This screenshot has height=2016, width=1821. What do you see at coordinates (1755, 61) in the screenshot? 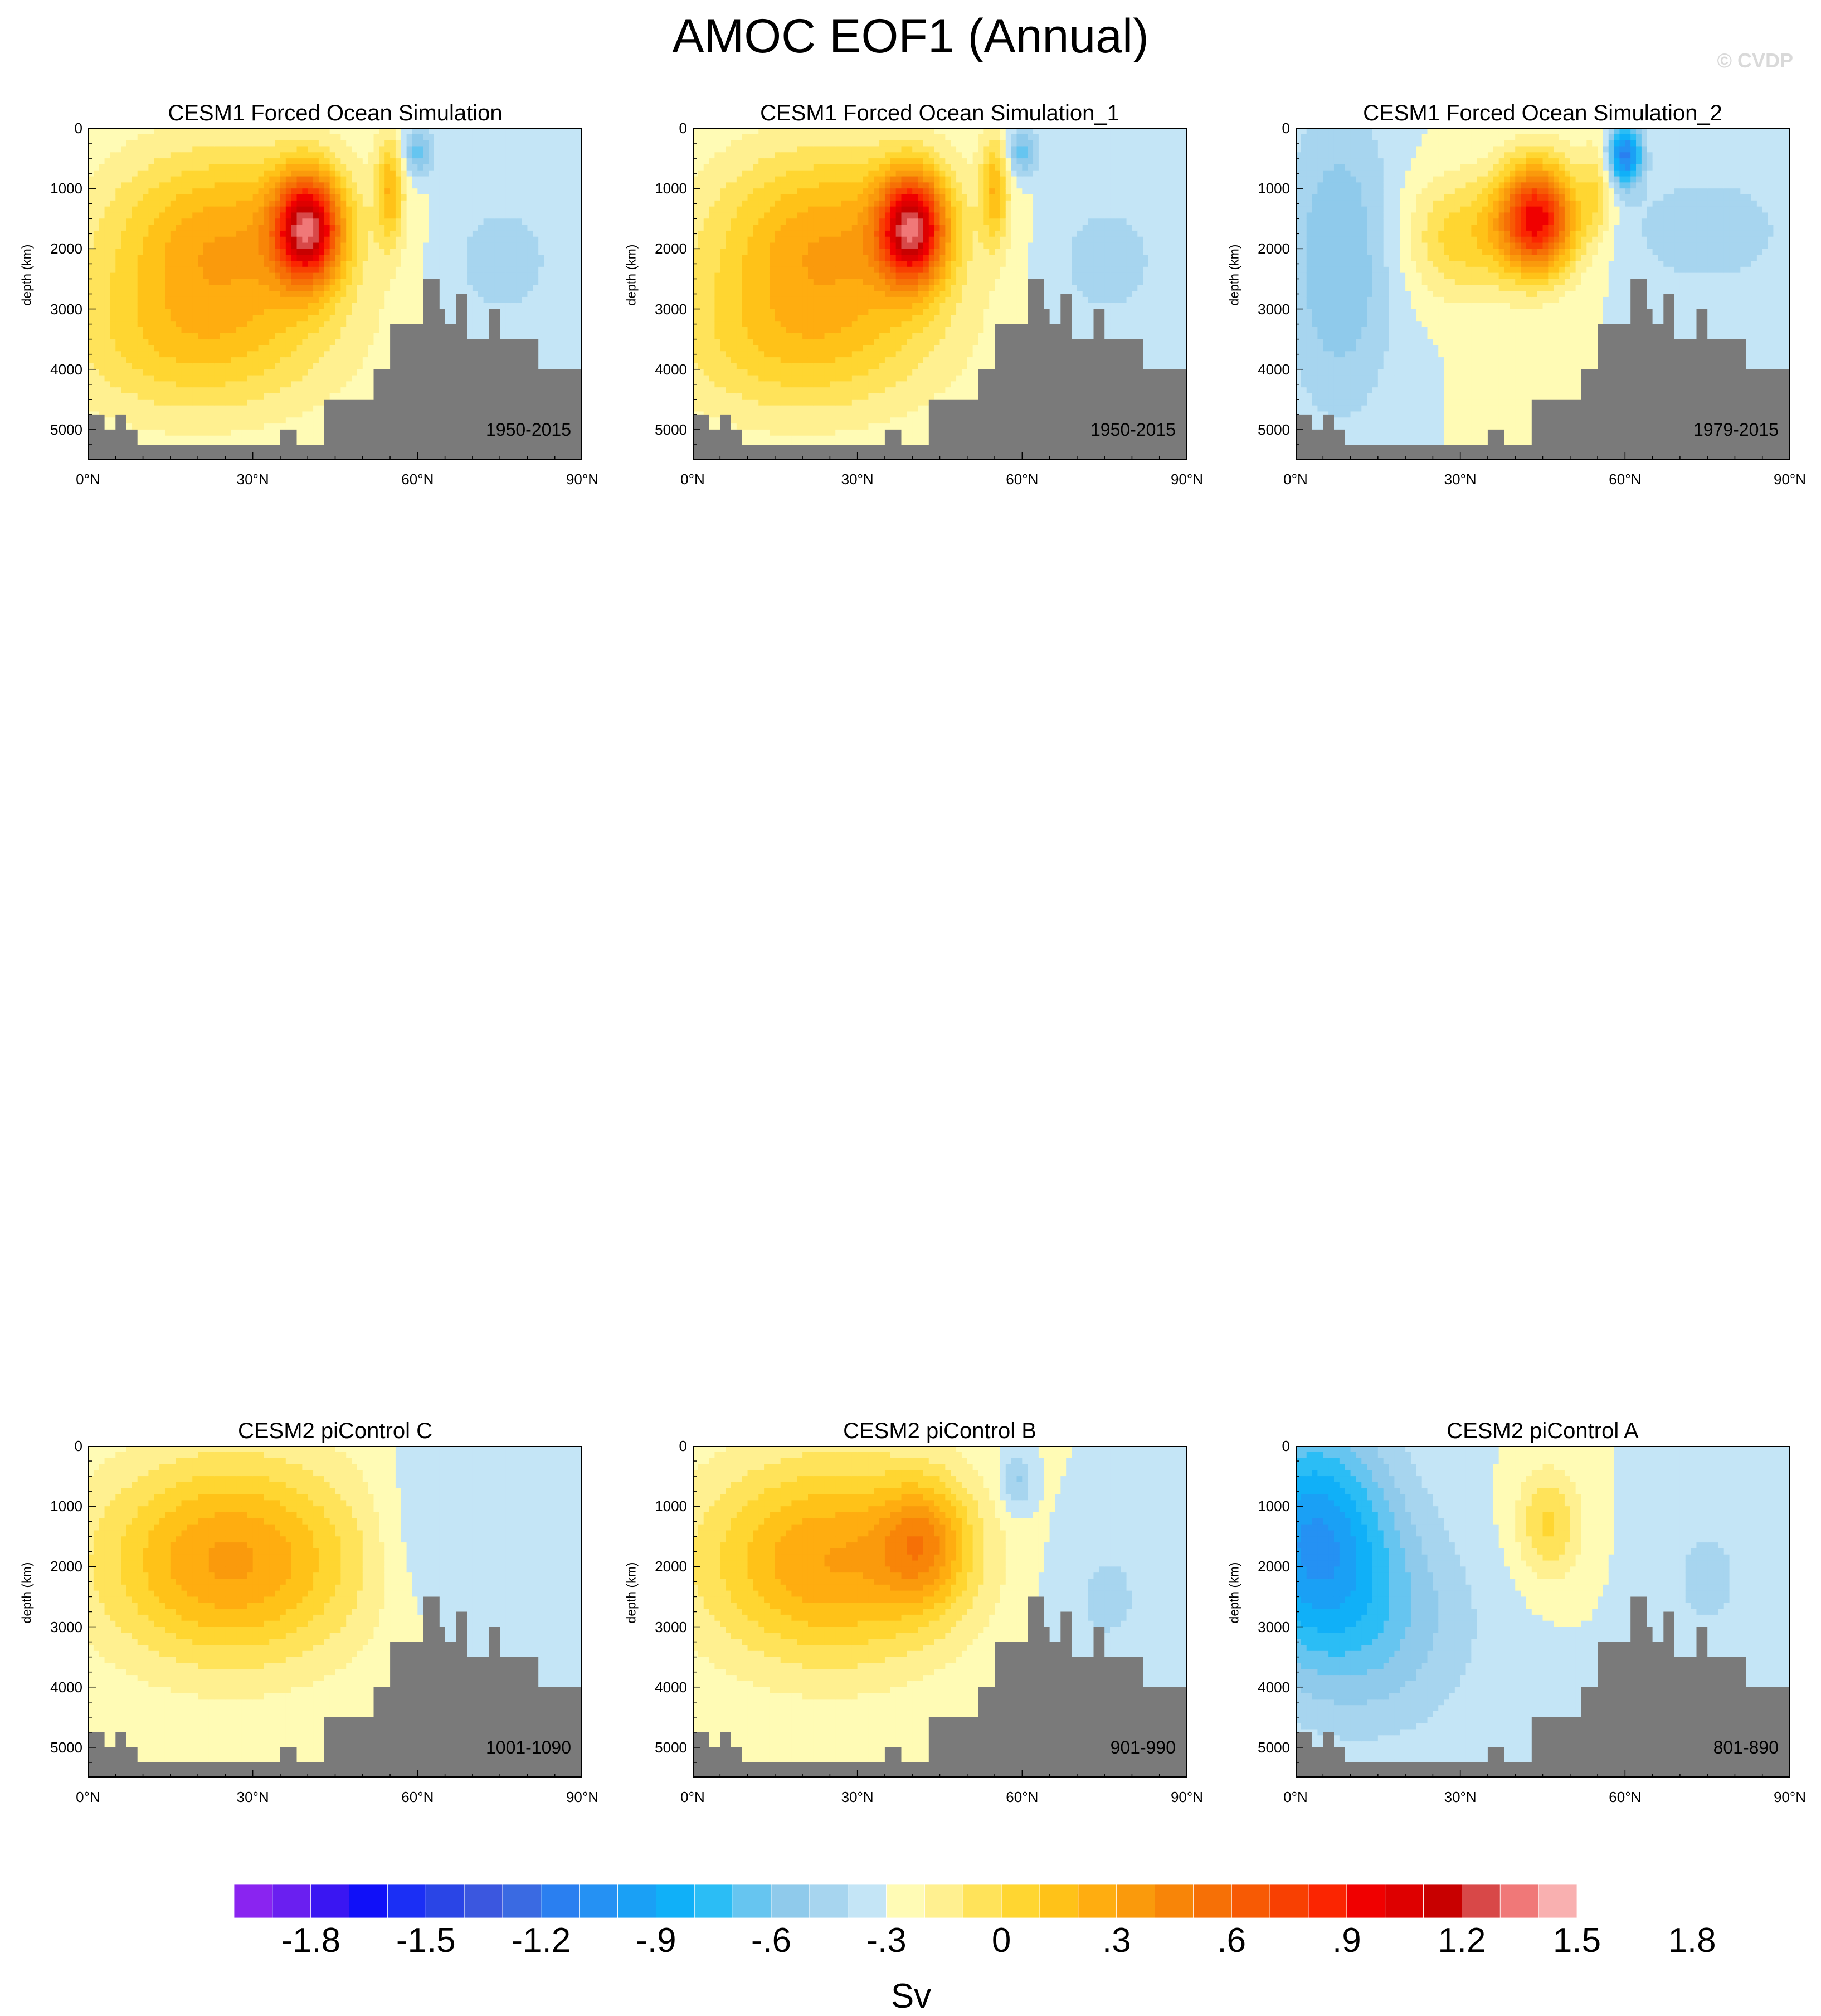
I see `cvdp-watermark: © CVDP` at bounding box center [1755, 61].